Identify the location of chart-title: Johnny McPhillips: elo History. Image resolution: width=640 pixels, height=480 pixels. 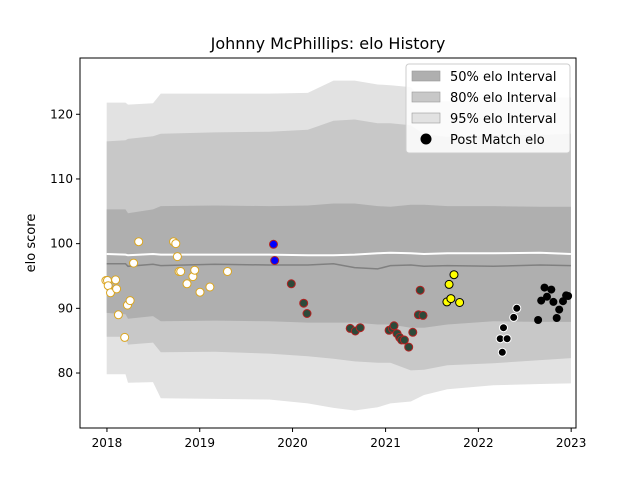
(328, 43).